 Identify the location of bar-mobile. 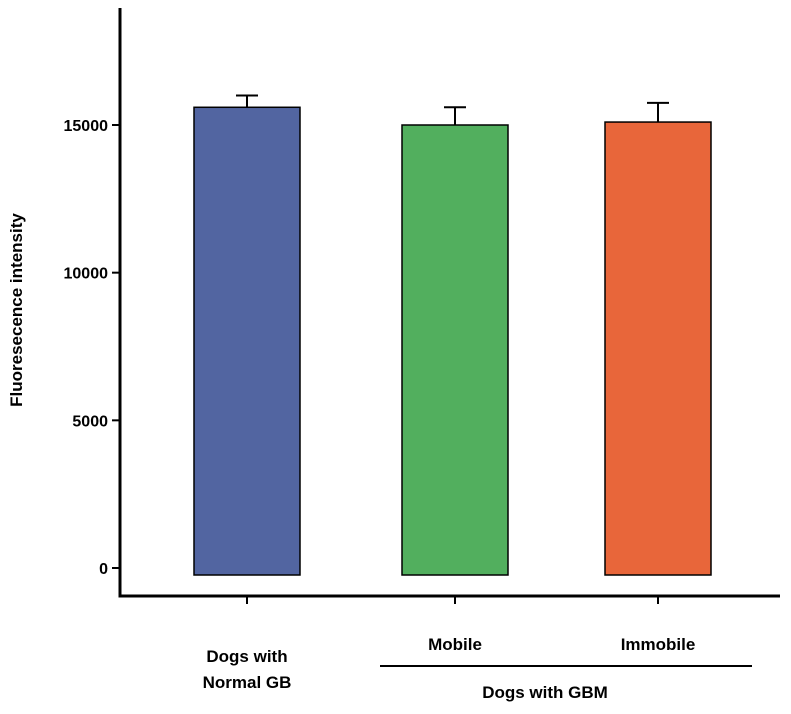
(455, 350).